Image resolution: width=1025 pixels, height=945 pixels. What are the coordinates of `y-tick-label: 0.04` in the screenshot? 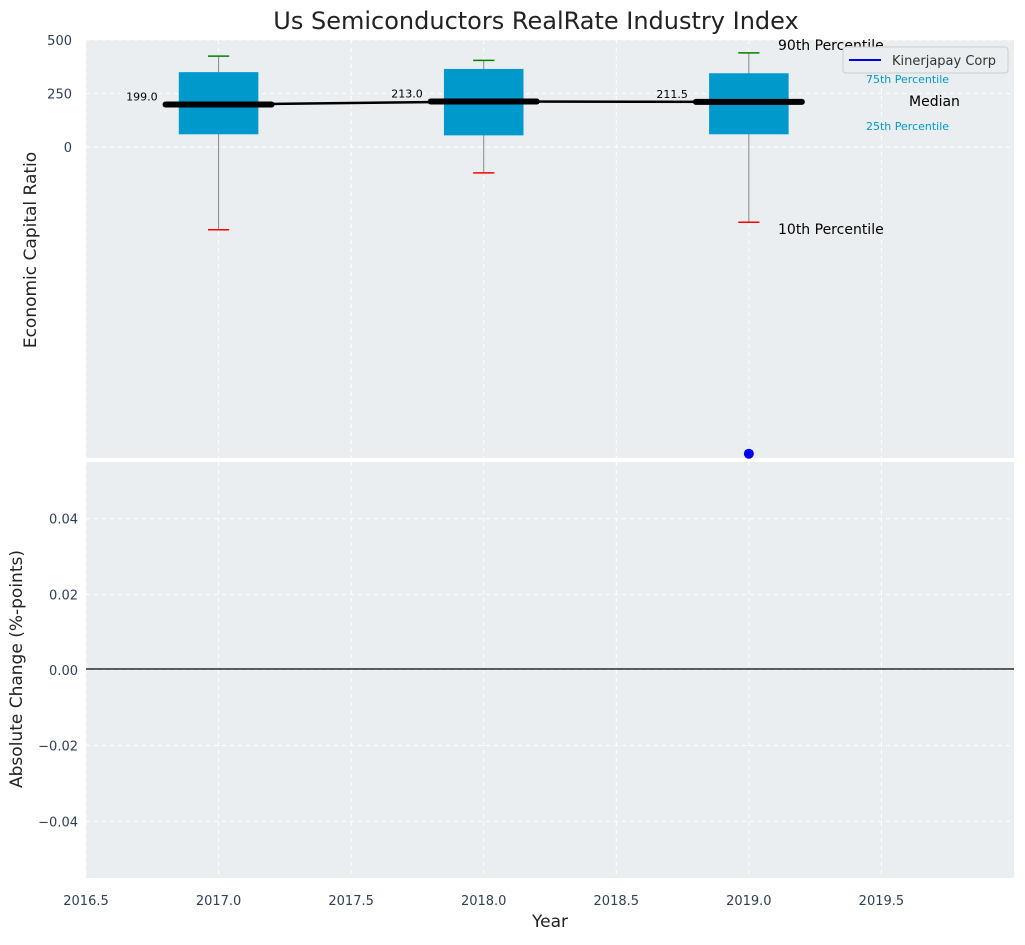 It's located at (63, 520).